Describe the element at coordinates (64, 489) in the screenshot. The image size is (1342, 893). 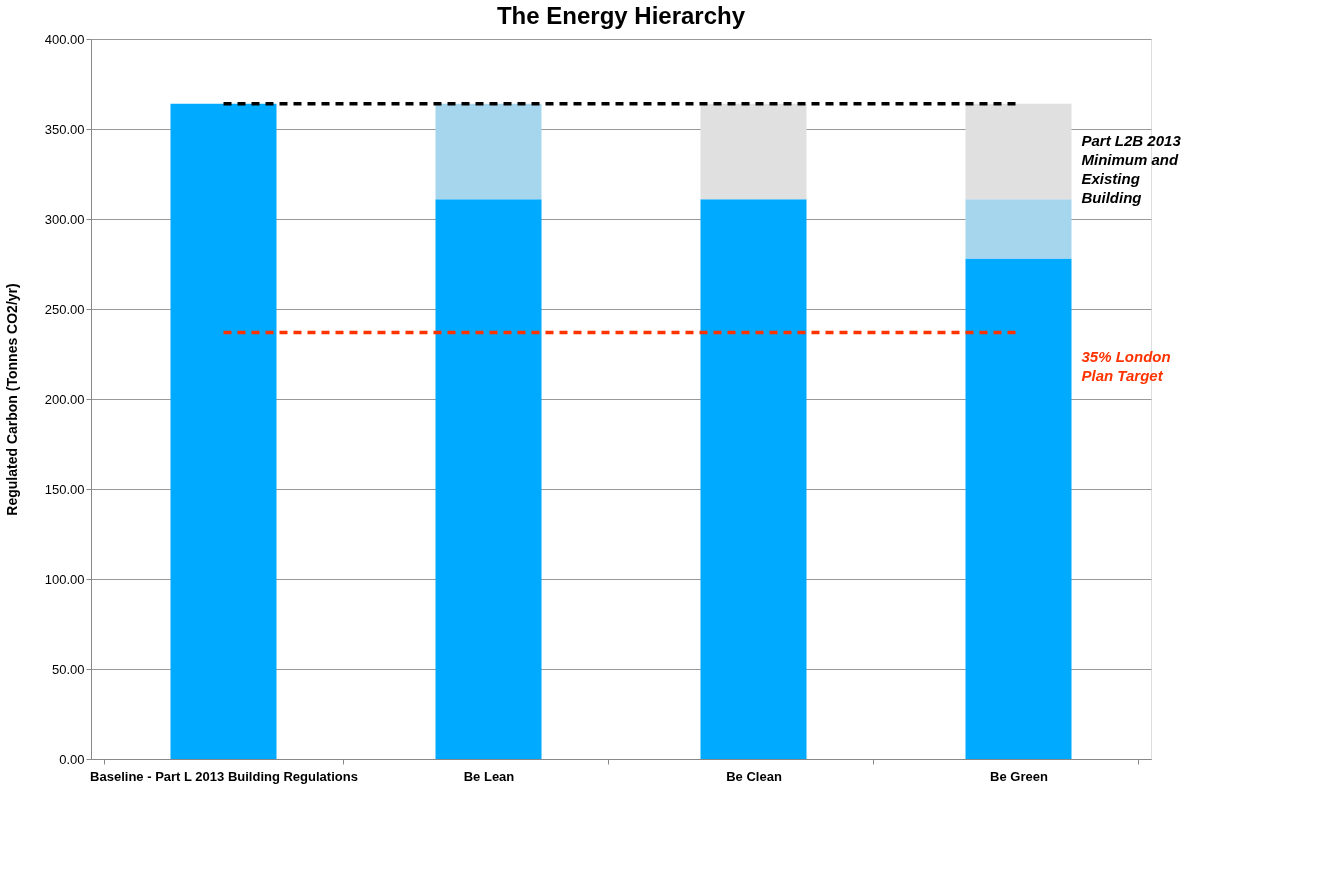
I see `y-tick-label: 150.00` at that location.